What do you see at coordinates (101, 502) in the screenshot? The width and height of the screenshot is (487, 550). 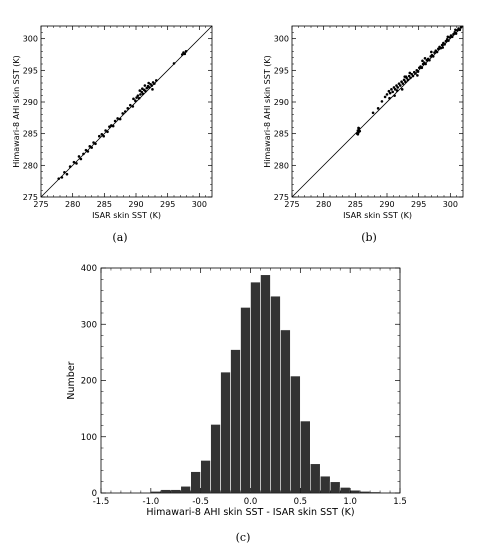 I see `x-tick-label: -1.5` at bounding box center [101, 502].